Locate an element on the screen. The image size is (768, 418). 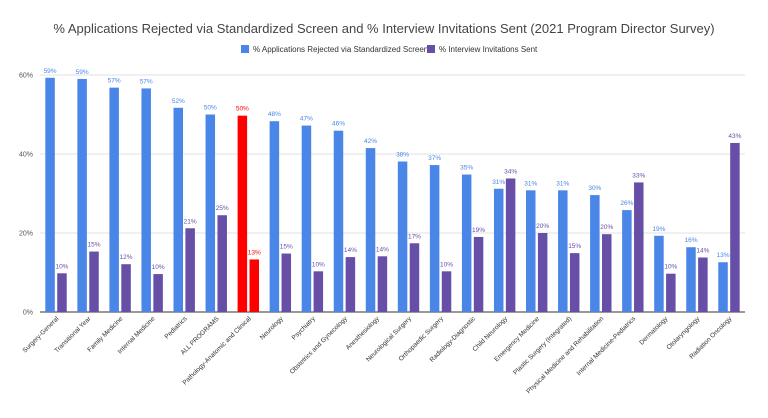
bar-interview-invitations-transitional-year is located at coordinates (94, 281).